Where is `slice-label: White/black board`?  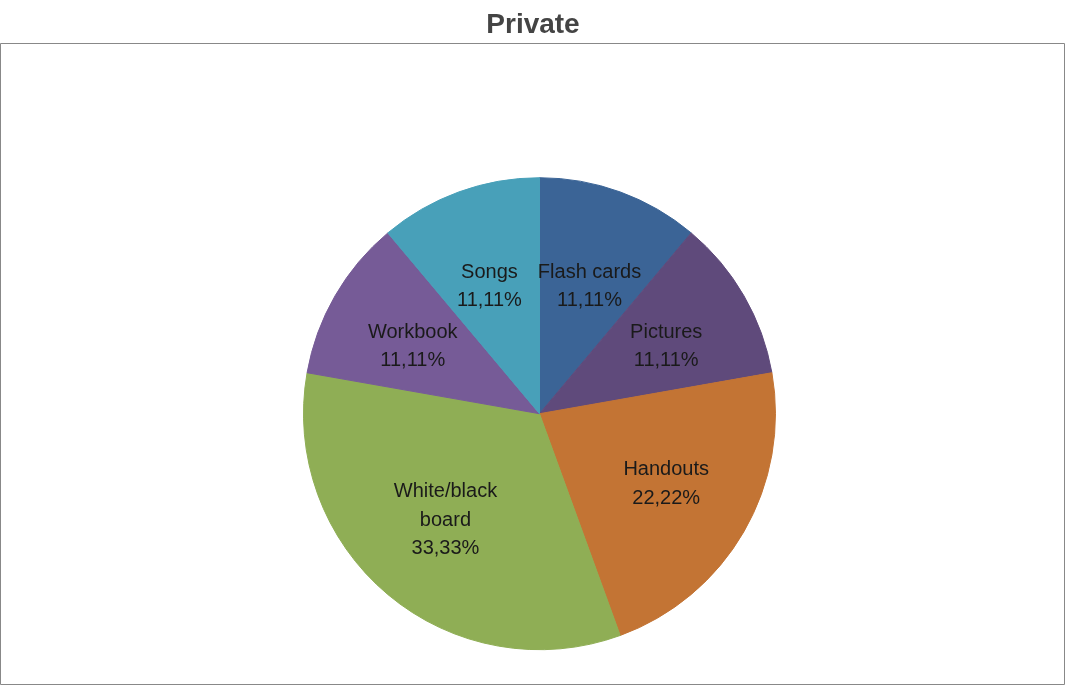
slice-label: White/black board is located at coordinates (446, 504).